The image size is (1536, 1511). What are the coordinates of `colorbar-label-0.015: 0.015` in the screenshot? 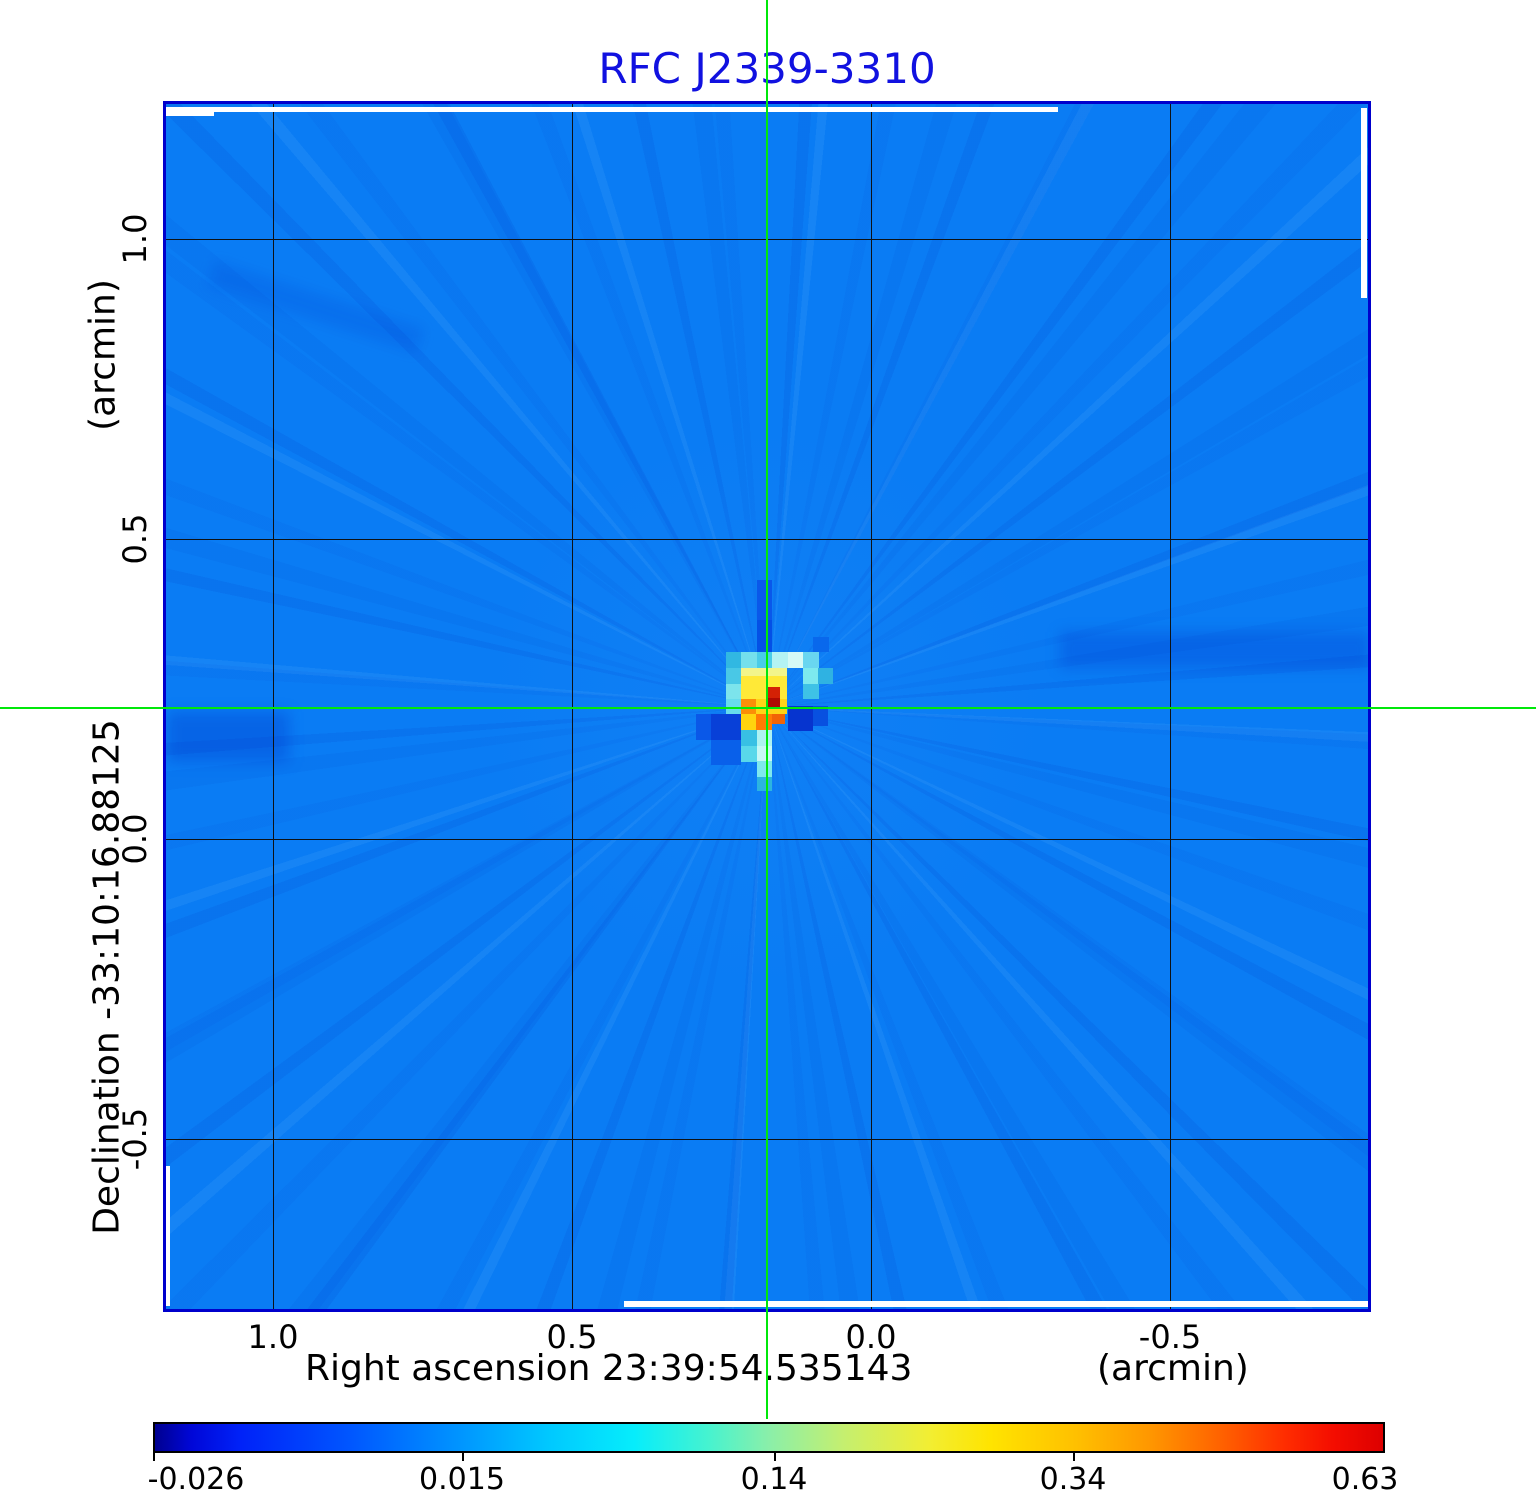 It's located at (462, 1479).